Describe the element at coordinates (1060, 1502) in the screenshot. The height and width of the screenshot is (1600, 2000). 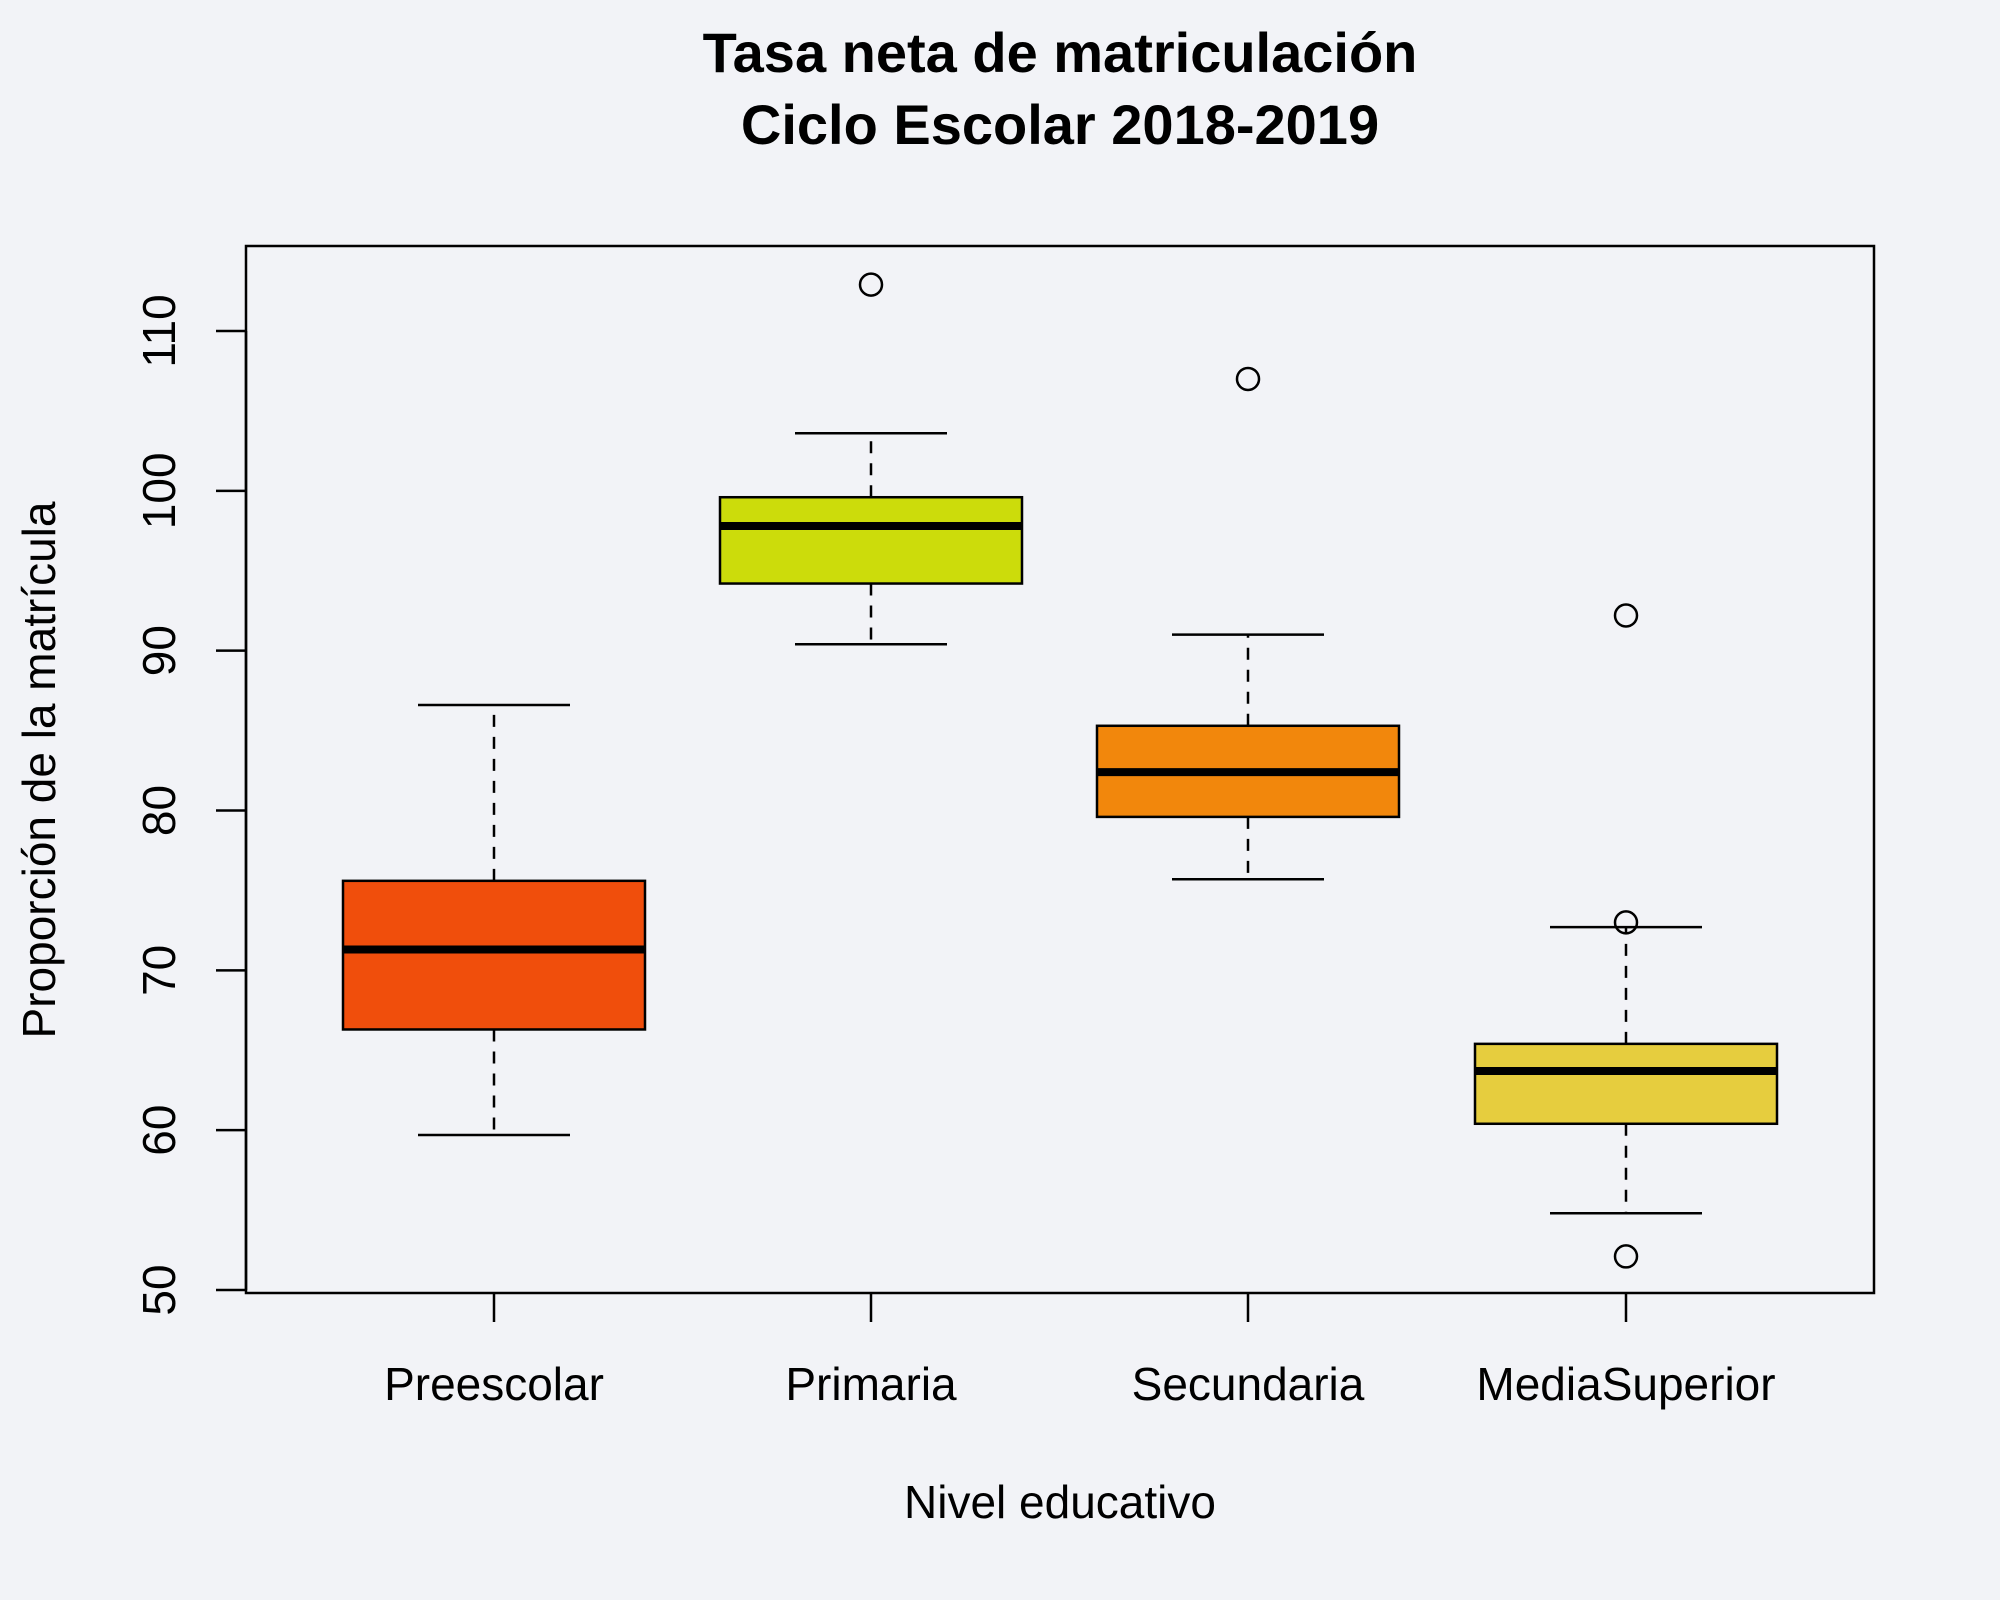
I see `x-axis-label: Nivel educativo` at that location.